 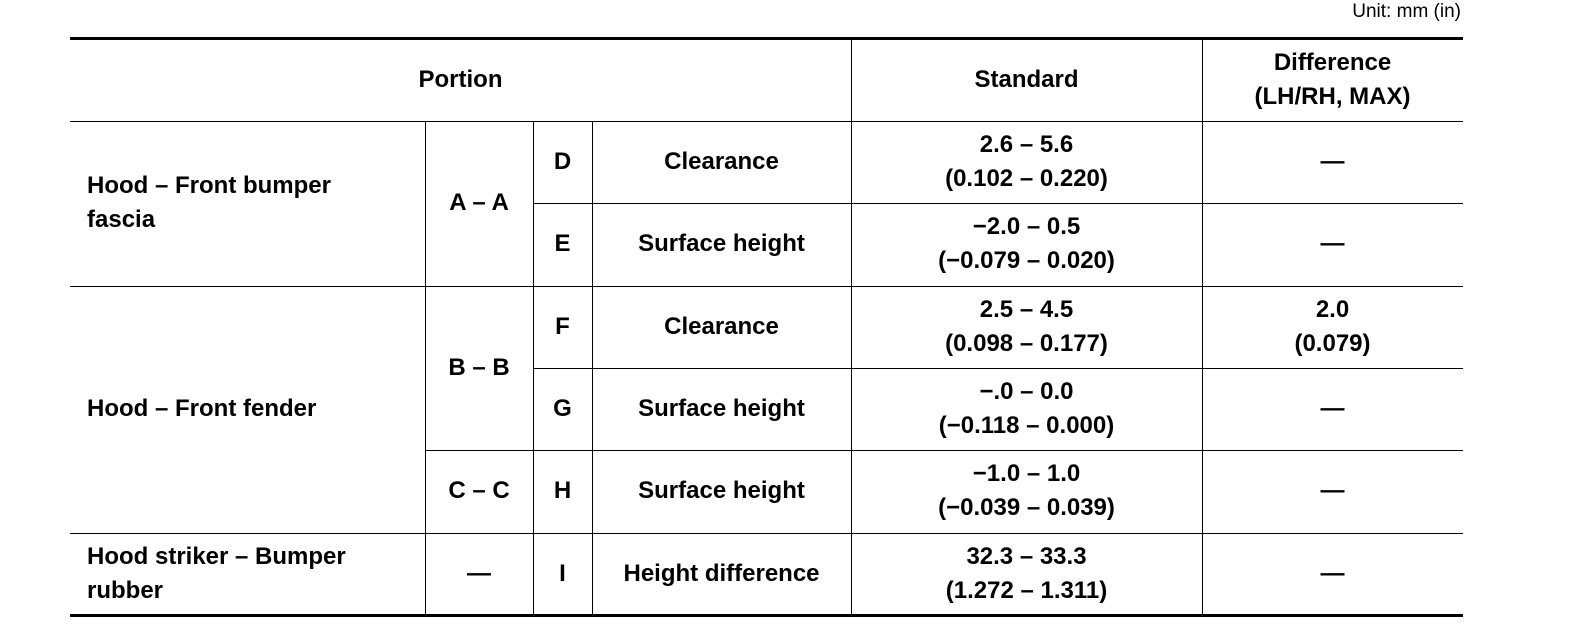 What do you see at coordinates (216, 573) in the screenshot?
I see `cell-text: Hood striker – Bumper rubber` at bounding box center [216, 573].